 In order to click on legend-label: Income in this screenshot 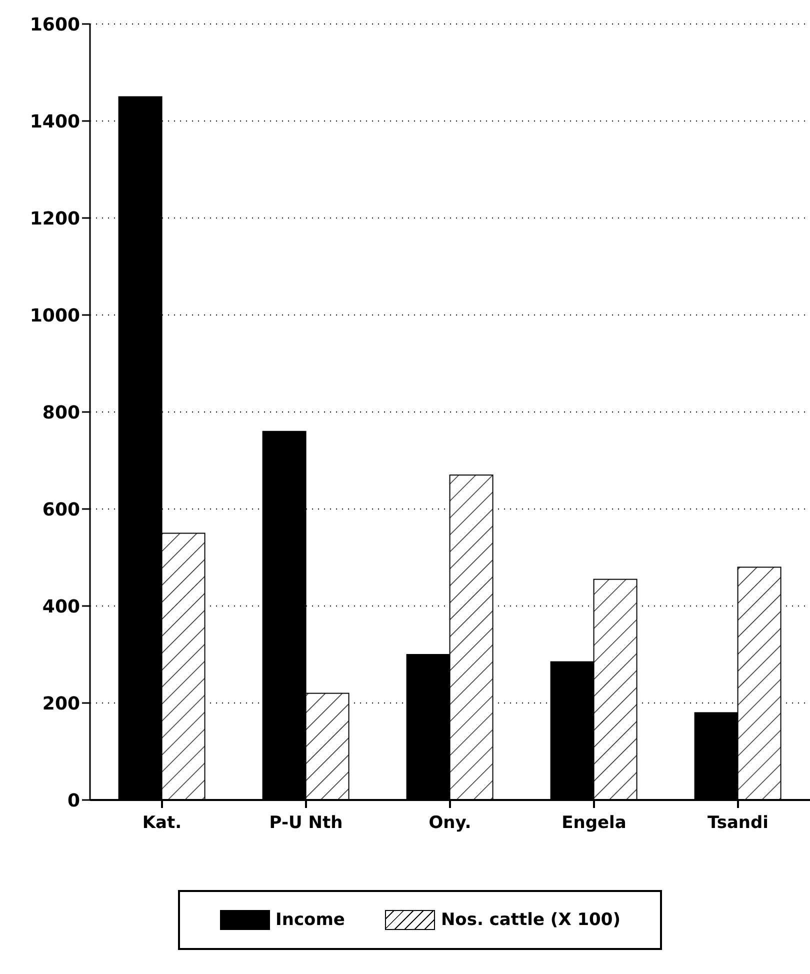, I will do `click(310, 920)`.